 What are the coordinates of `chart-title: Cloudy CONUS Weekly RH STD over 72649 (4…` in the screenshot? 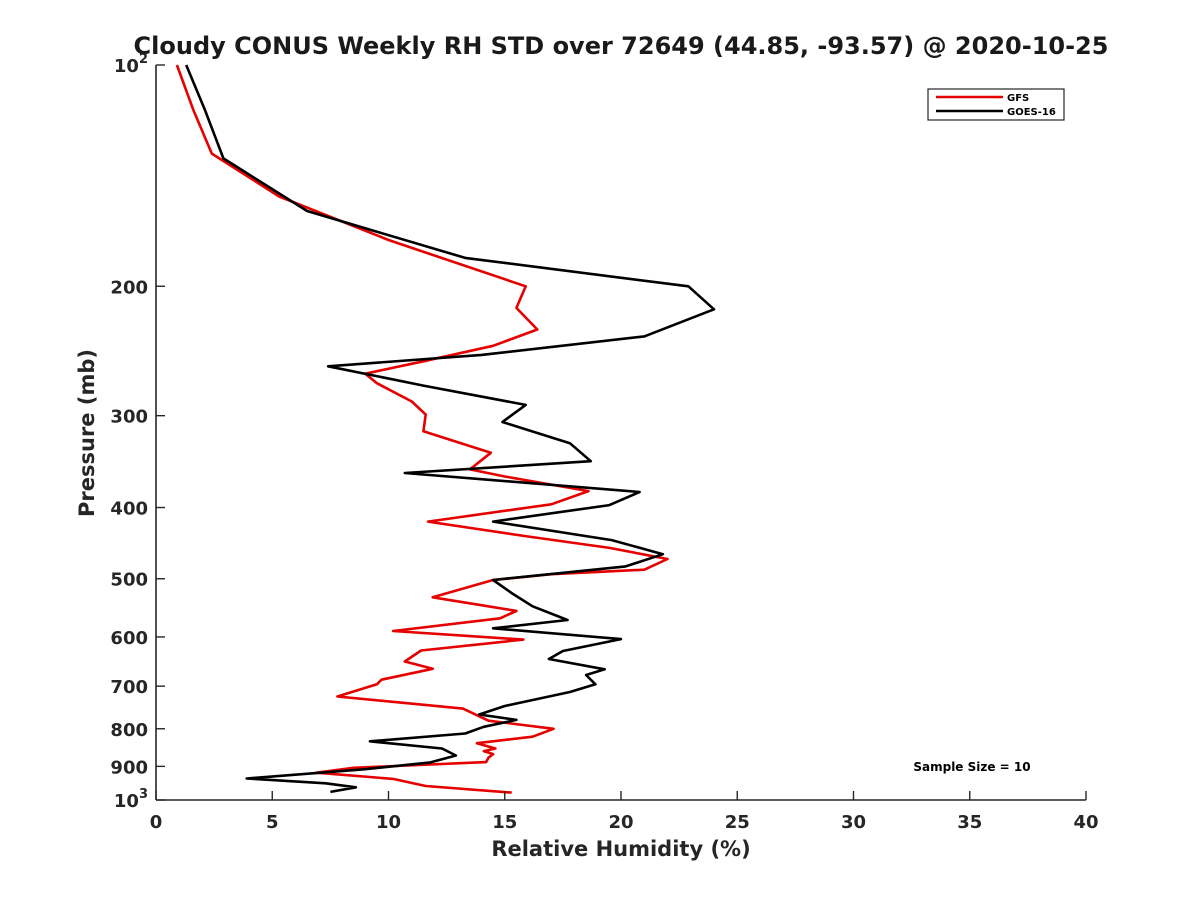 It's located at (621, 46).